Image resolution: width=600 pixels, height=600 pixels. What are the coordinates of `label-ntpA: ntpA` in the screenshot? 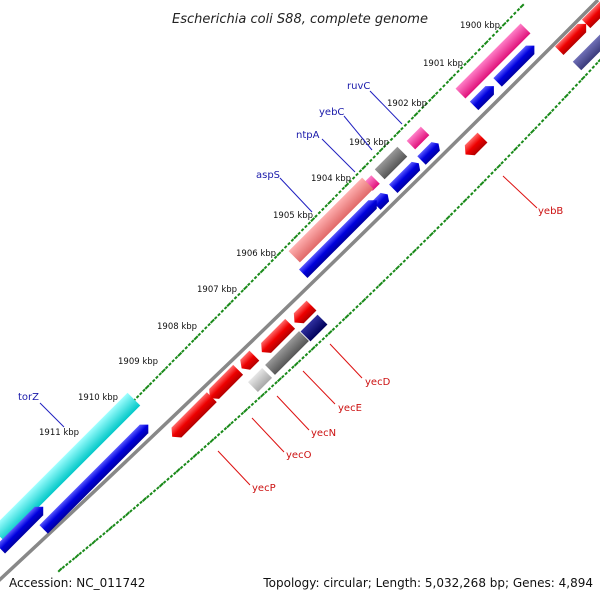 It's located at (308, 135).